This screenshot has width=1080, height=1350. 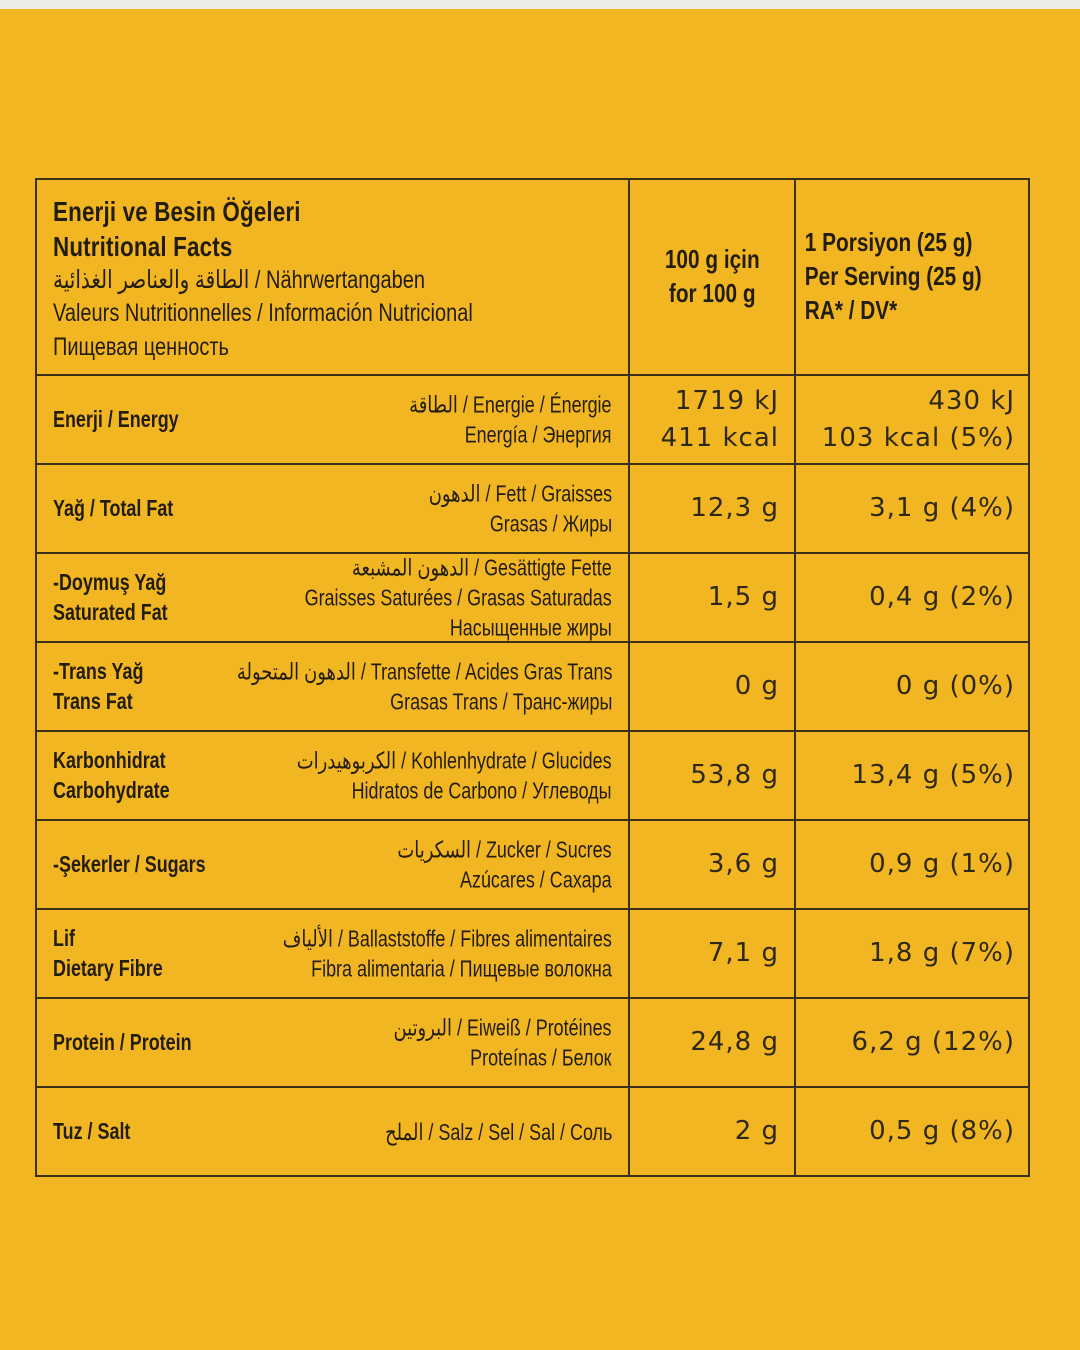 I want to click on nutrient-name: -Şekerler / Sugars, so click(x=129, y=865).